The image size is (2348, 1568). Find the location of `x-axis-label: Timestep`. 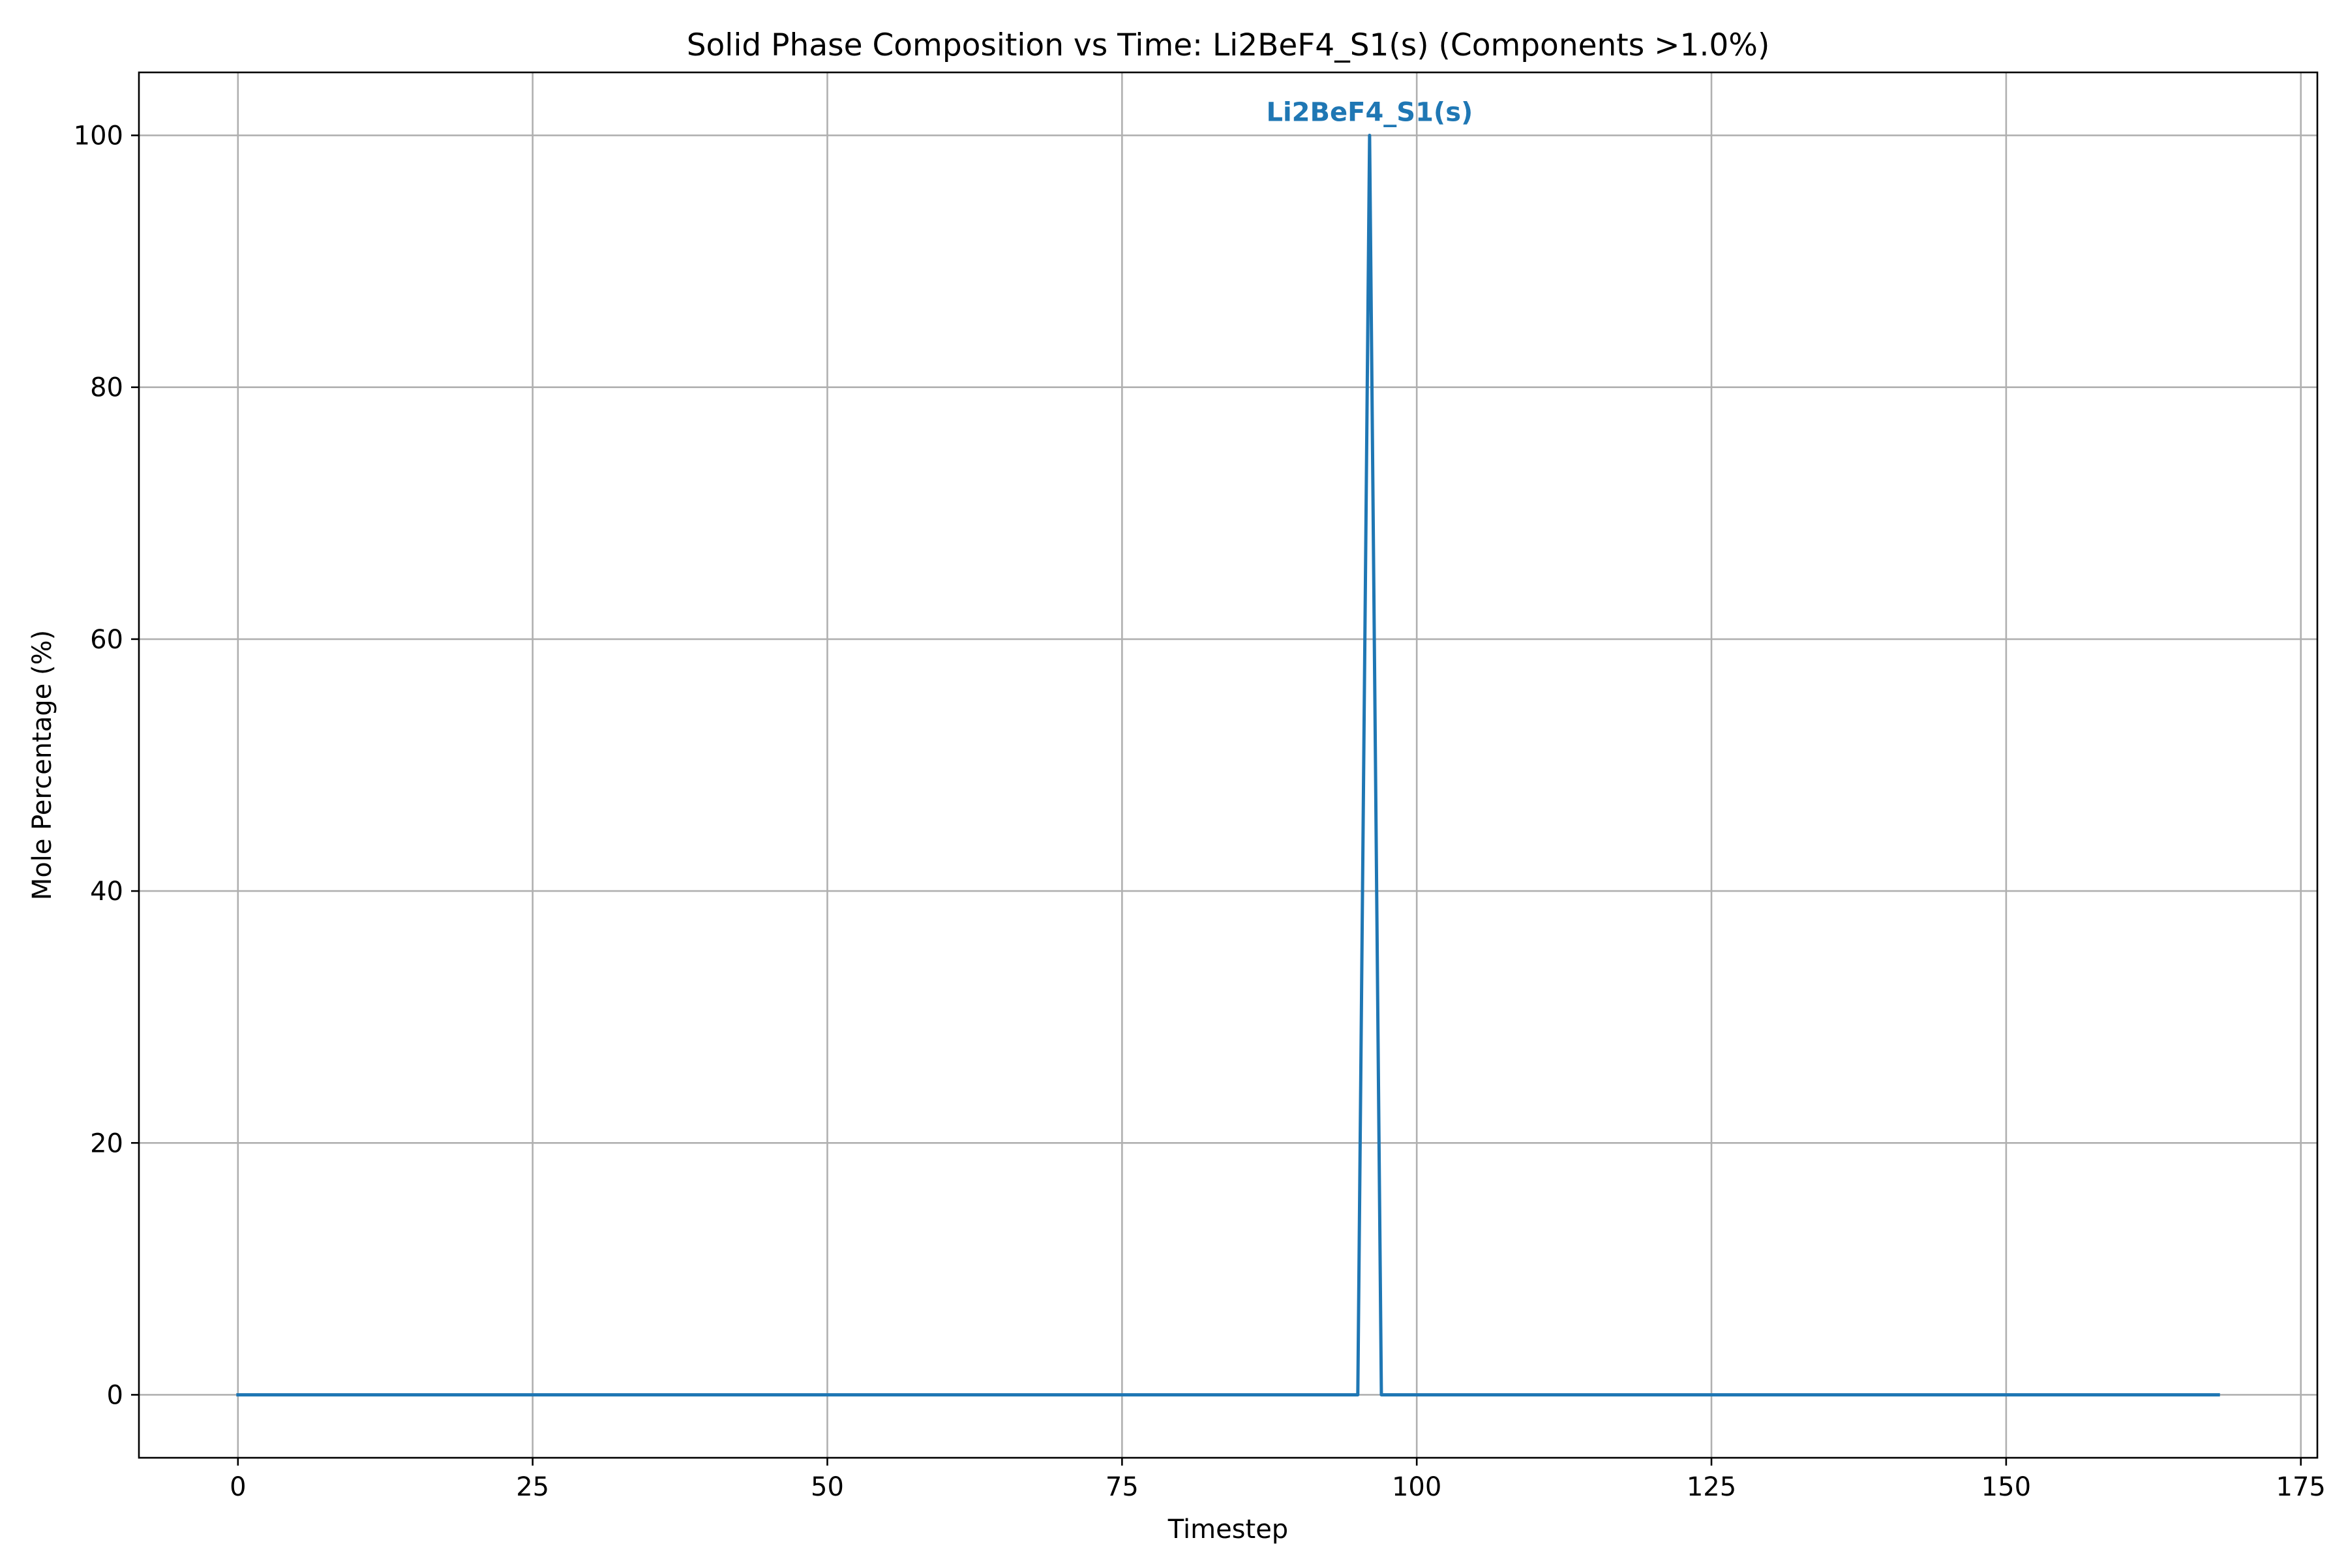

x-axis-label: Timestep is located at coordinates (1228, 1530).